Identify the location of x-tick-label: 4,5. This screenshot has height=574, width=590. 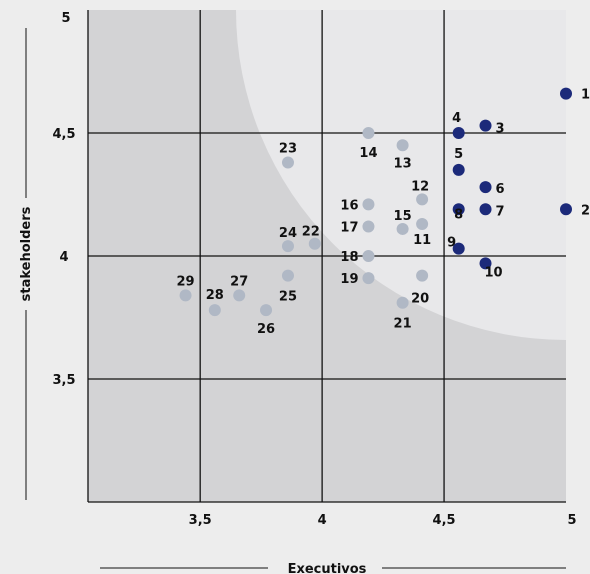
(444, 520).